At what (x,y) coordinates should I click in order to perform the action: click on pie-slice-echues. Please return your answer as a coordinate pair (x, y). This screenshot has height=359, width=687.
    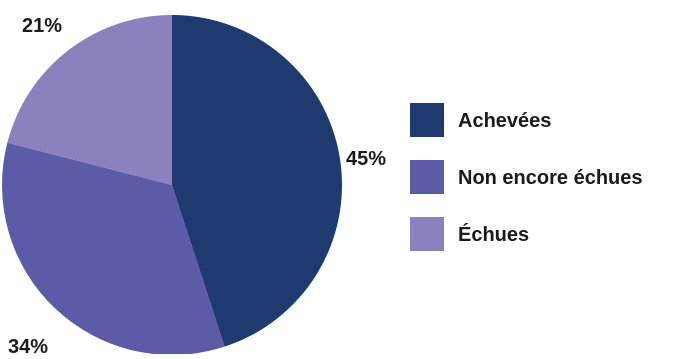
    Looking at the image, I should click on (89, 100).